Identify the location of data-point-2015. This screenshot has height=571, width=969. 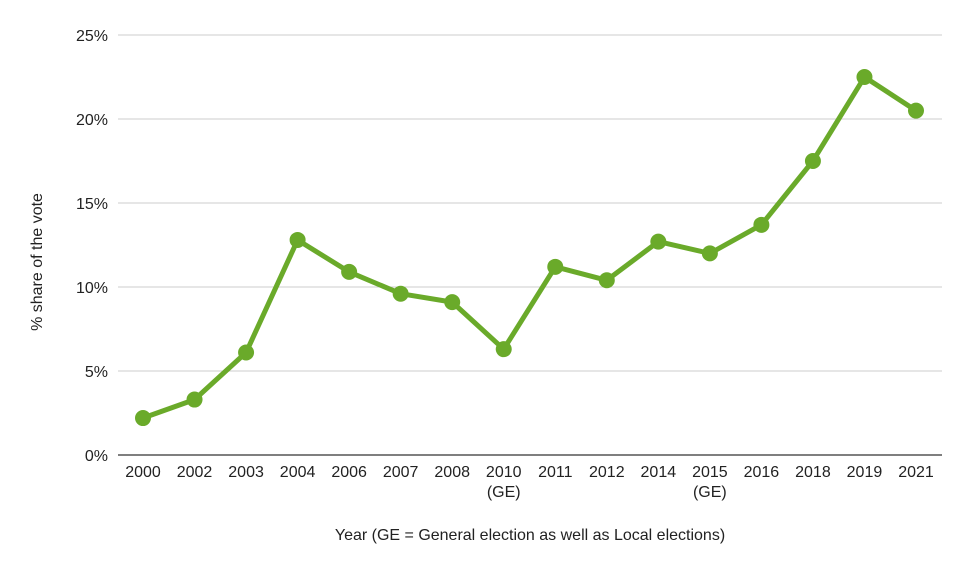
(709, 253).